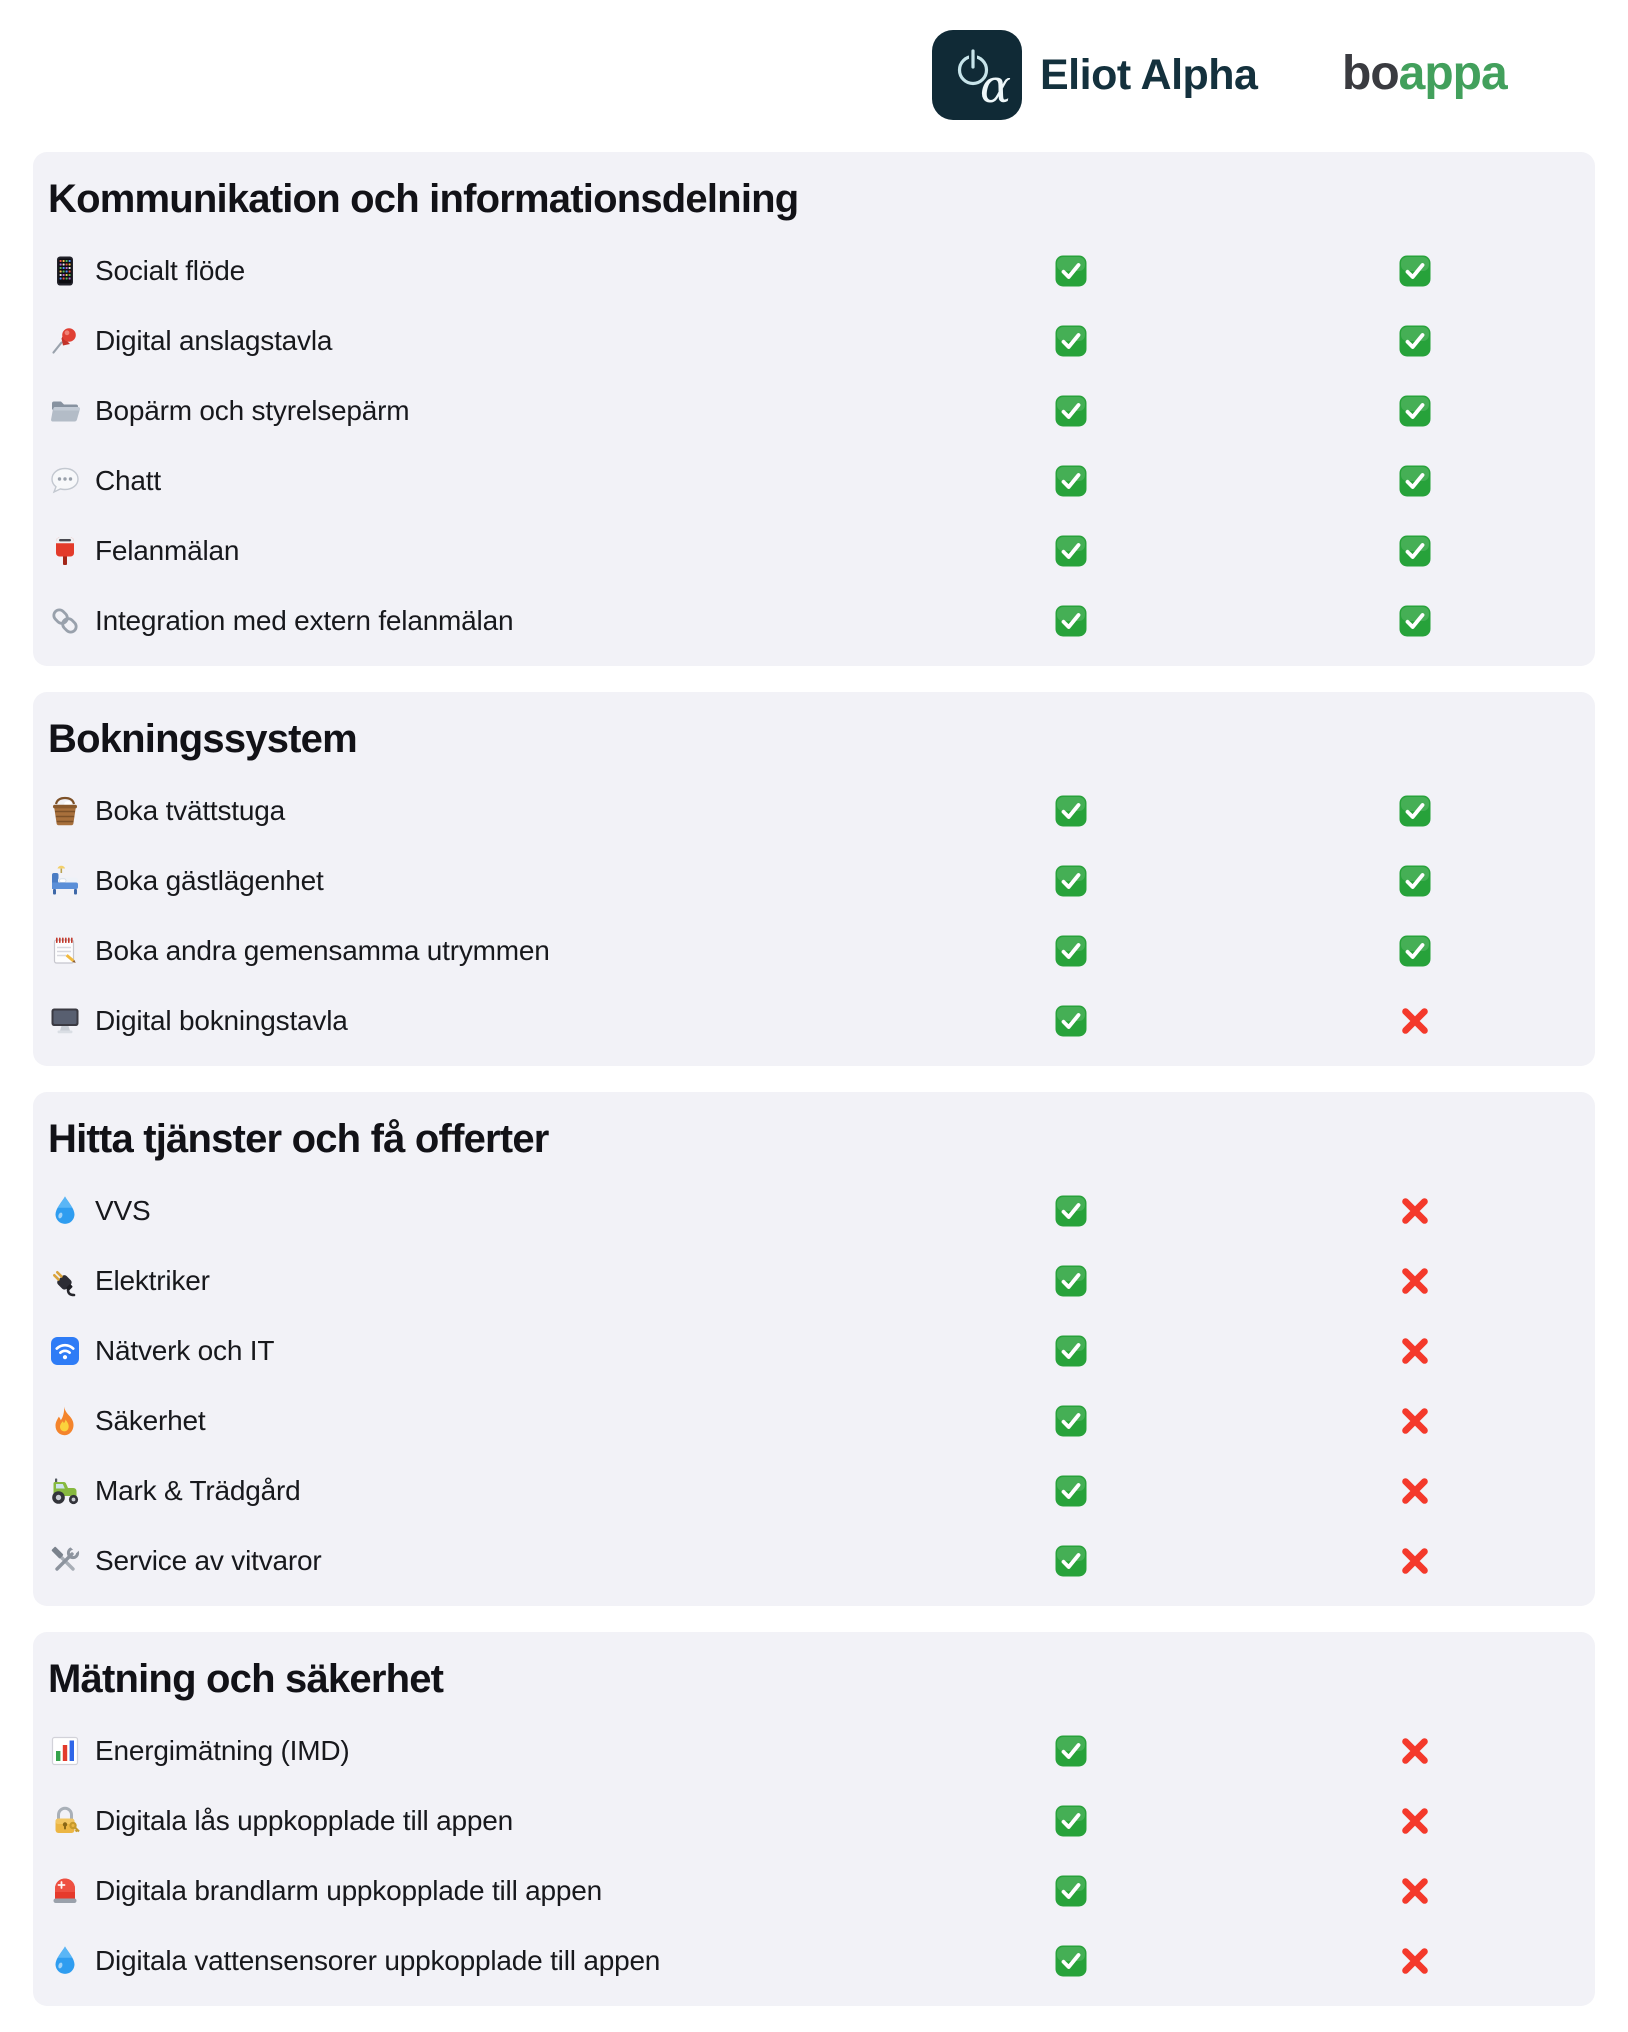 The width and height of the screenshot is (1628, 2032). I want to click on feature-label: Energimätning (IMD), so click(222, 1750).